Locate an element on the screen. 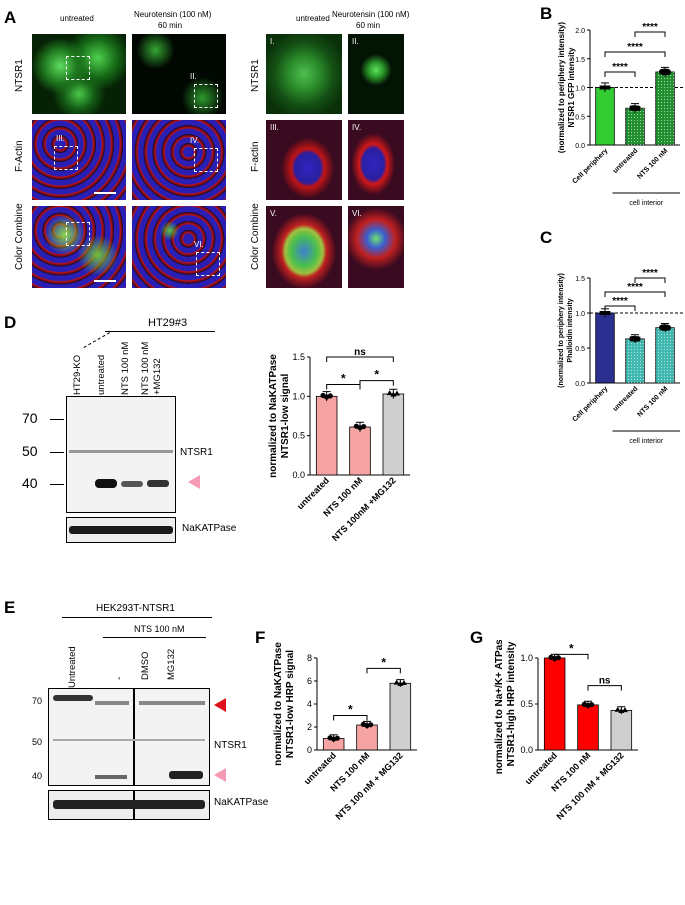 This screenshot has height=905, width=685. zoom-ntsr1-untreated: I. is located at coordinates (304, 74).